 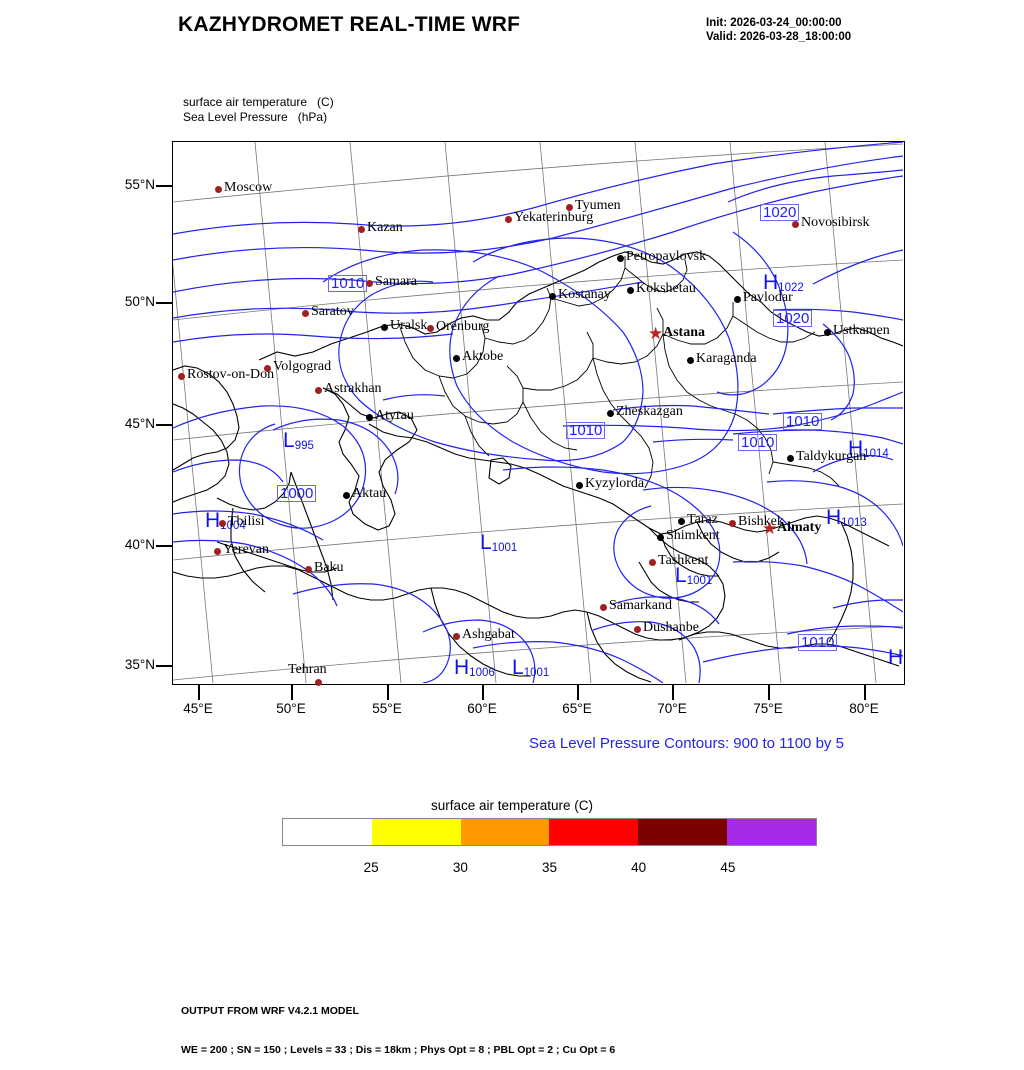 I want to click on contour-value-label: 1000, so click(x=297, y=493).